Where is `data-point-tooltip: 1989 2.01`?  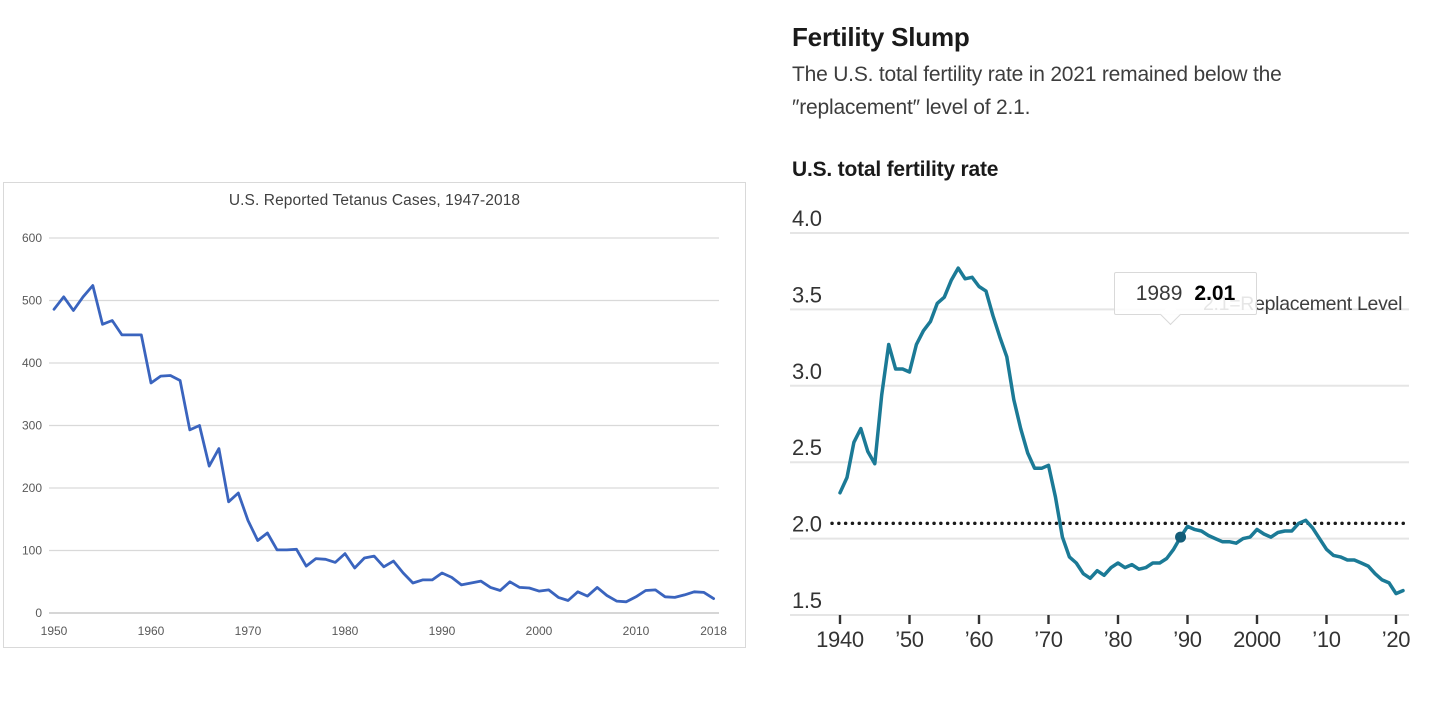
data-point-tooltip: 1989 2.01 is located at coordinates (1185, 299).